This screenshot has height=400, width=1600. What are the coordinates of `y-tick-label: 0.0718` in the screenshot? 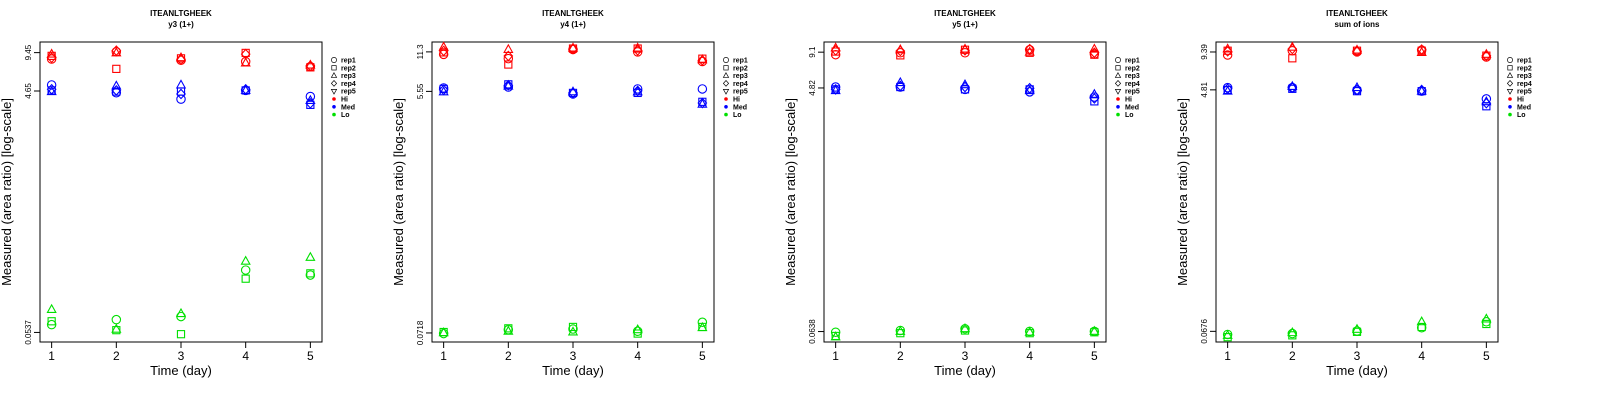 It's located at (420, 332).